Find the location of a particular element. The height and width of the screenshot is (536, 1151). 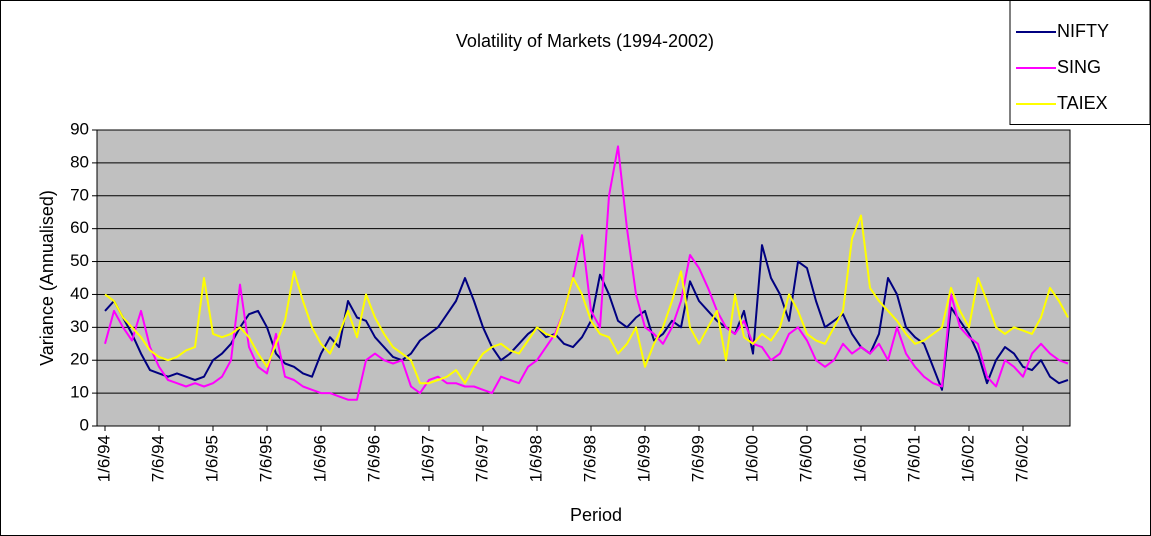

y-tick-label: 70 is located at coordinates (79, 194).